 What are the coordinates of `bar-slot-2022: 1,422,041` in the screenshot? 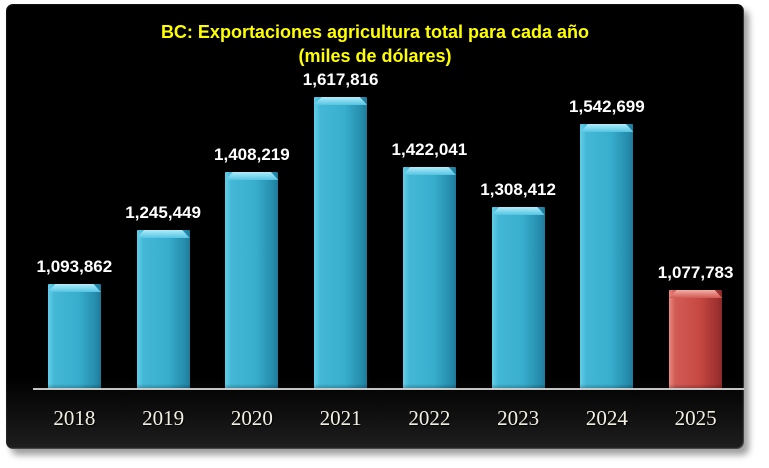 It's located at (429, 229).